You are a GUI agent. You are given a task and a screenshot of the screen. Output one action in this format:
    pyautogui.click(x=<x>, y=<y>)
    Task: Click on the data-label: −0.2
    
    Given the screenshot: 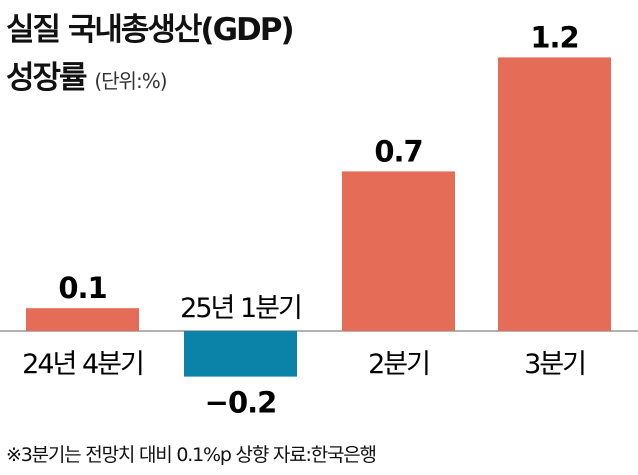 What is the action you would take?
    pyautogui.click(x=241, y=403)
    